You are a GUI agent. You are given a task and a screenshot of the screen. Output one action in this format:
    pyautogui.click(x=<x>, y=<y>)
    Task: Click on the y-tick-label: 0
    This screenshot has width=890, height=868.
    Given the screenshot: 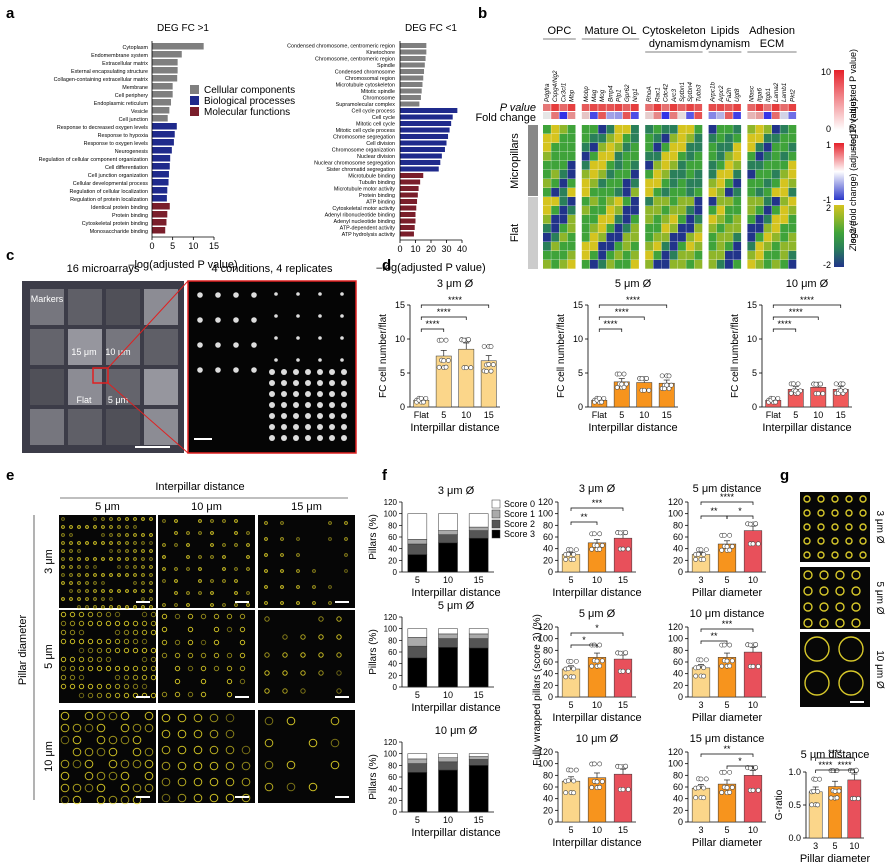 What is the action you would take?
    pyautogui.click(x=680, y=697)
    